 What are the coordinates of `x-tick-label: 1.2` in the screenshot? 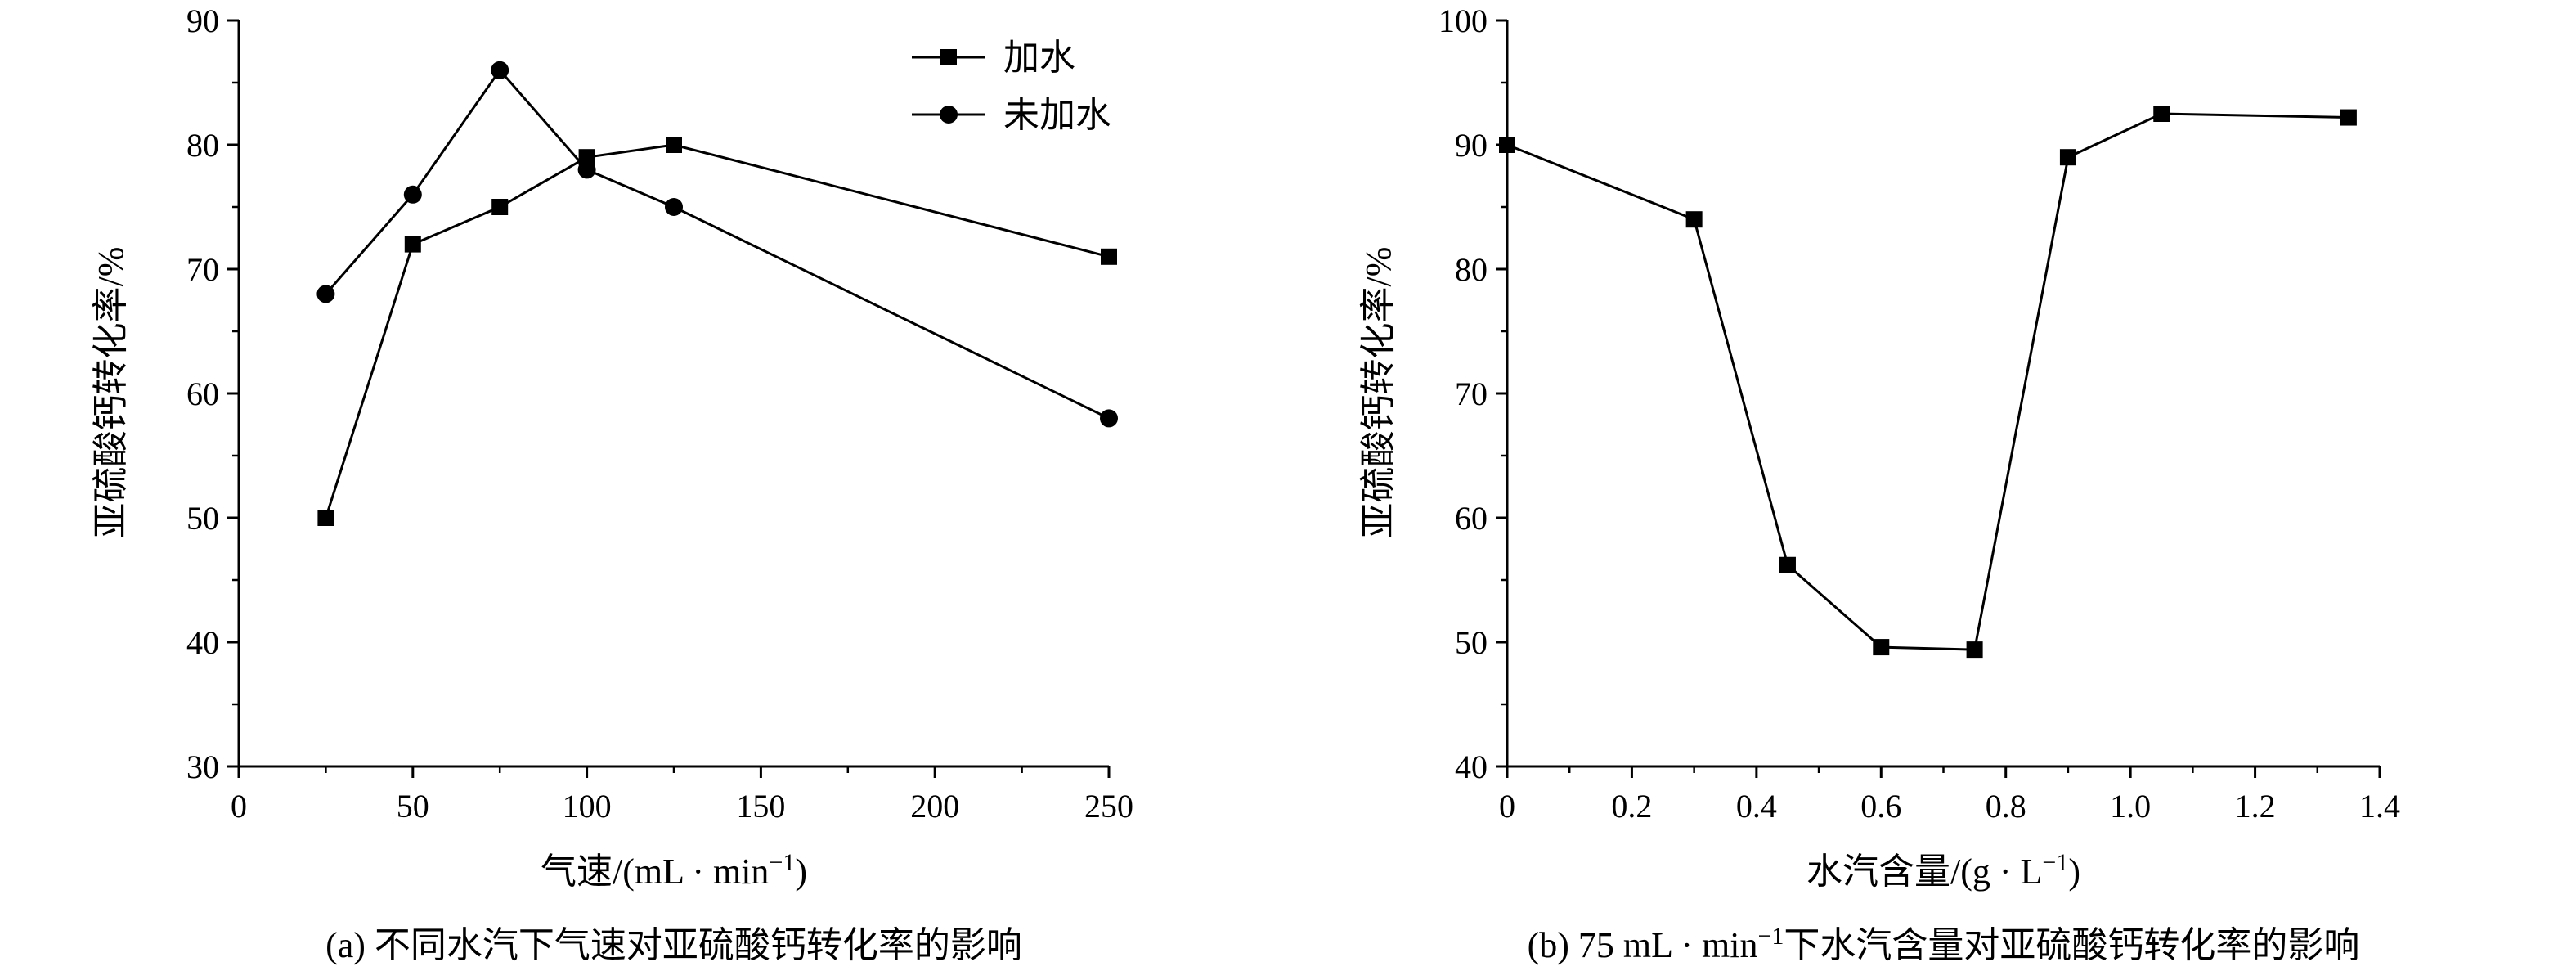 It's located at (2256, 807).